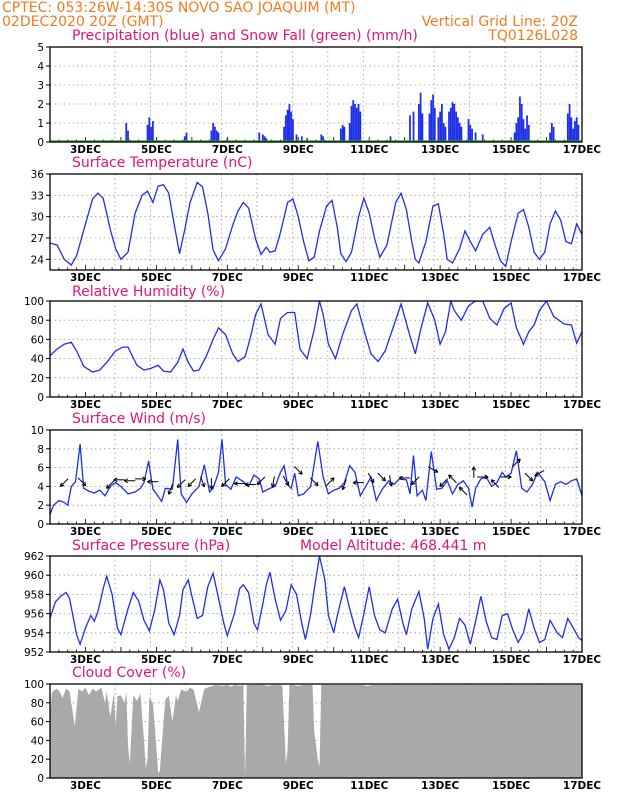 This screenshot has height=804, width=618. Describe the element at coordinates (227, 532) in the screenshot. I see `x-tick-label: 7DEC` at that location.